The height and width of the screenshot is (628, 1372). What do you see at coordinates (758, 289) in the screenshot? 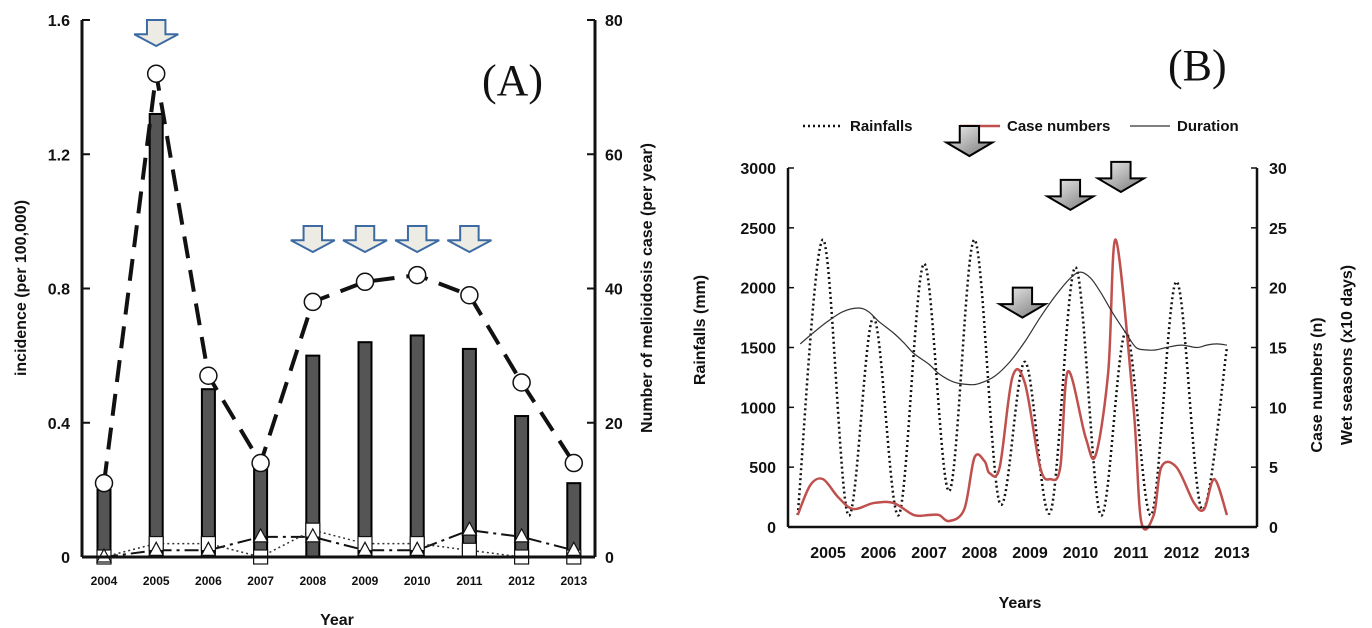
I see `panel-b-y-tick-label-left: 2000` at bounding box center [758, 289].